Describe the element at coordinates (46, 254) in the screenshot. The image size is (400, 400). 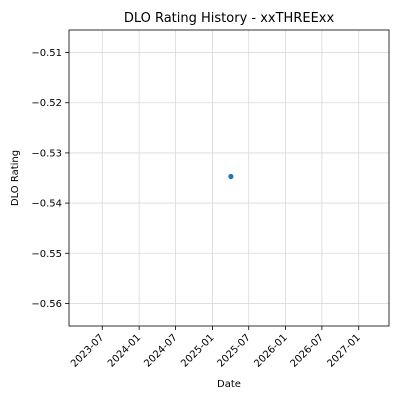
I see `y-tick-label: −0.55` at that location.